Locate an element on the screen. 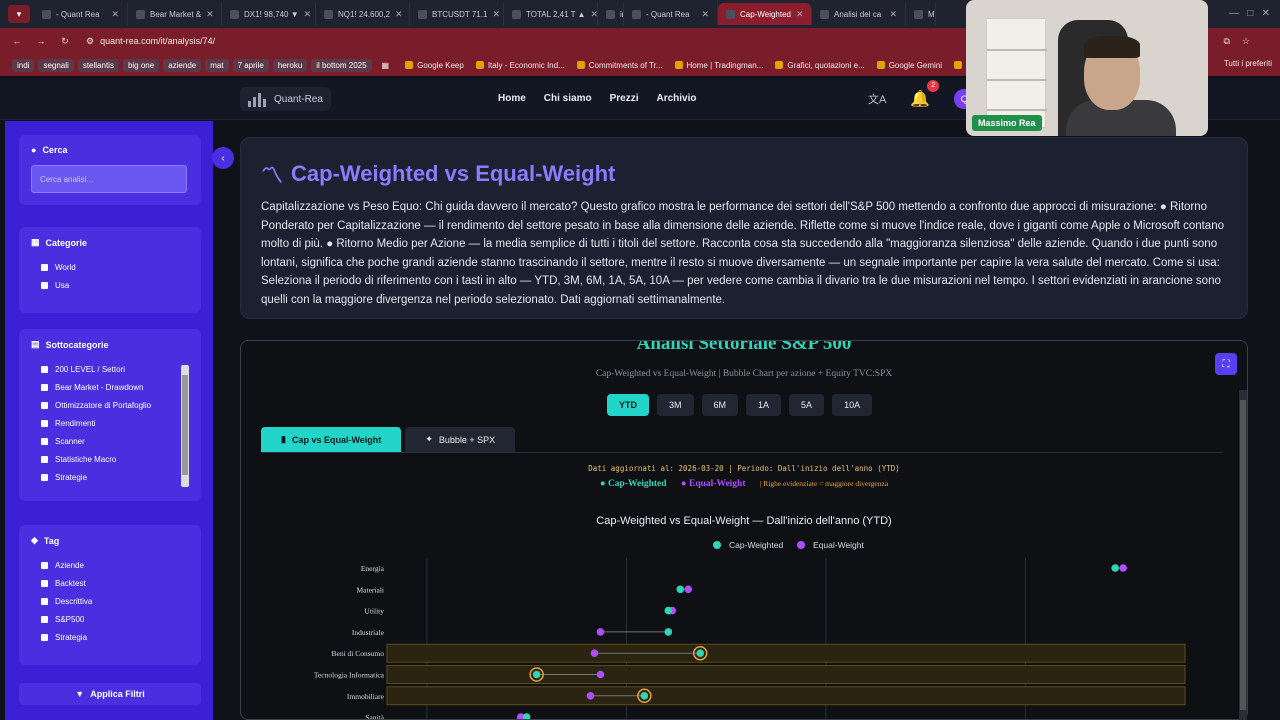  tags-item: S&P500 is located at coordinates (110, 619).